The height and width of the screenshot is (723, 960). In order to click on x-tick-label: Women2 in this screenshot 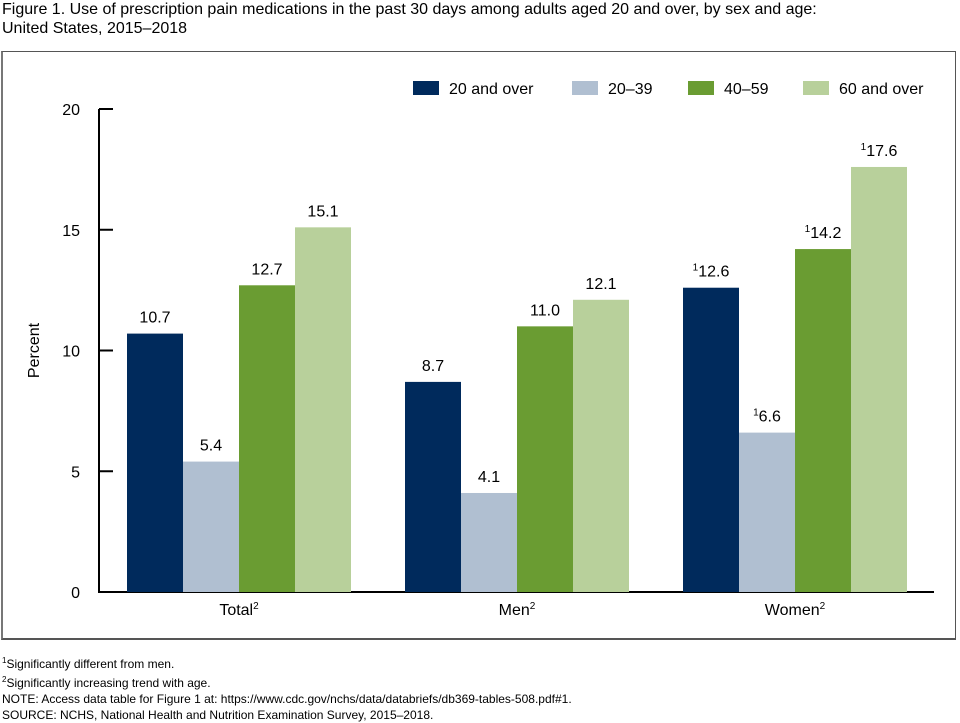, I will do `click(795, 610)`.